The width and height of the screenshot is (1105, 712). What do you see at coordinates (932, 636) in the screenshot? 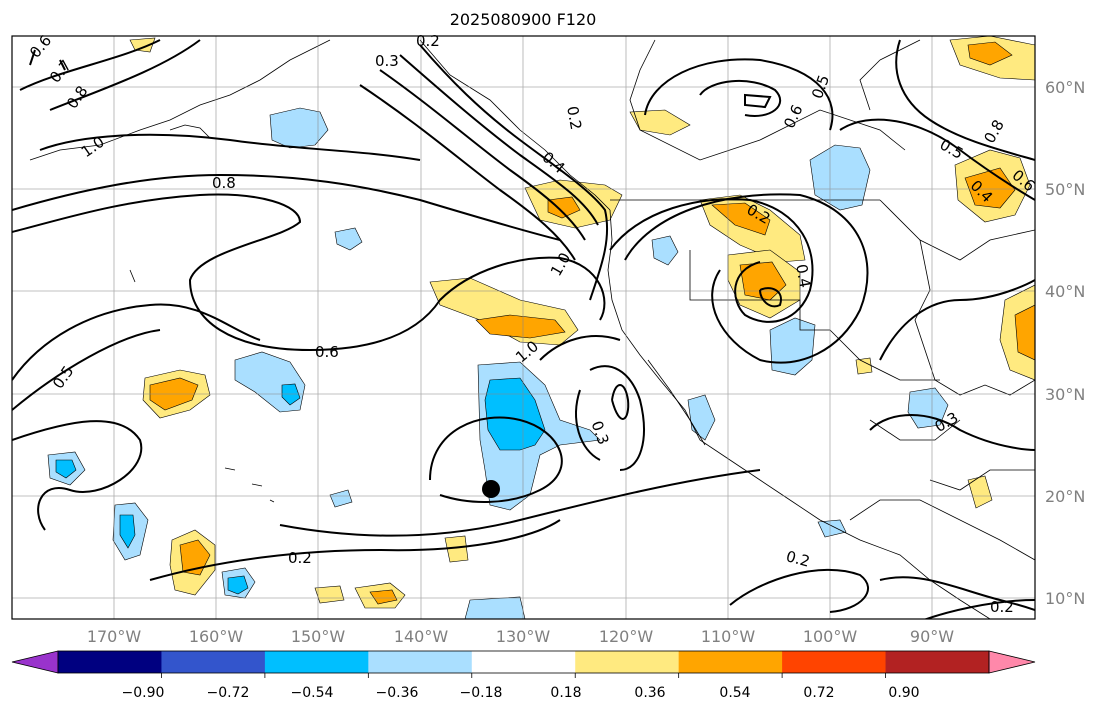
I see `lon-label: 90°W` at bounding box center [932, 636].